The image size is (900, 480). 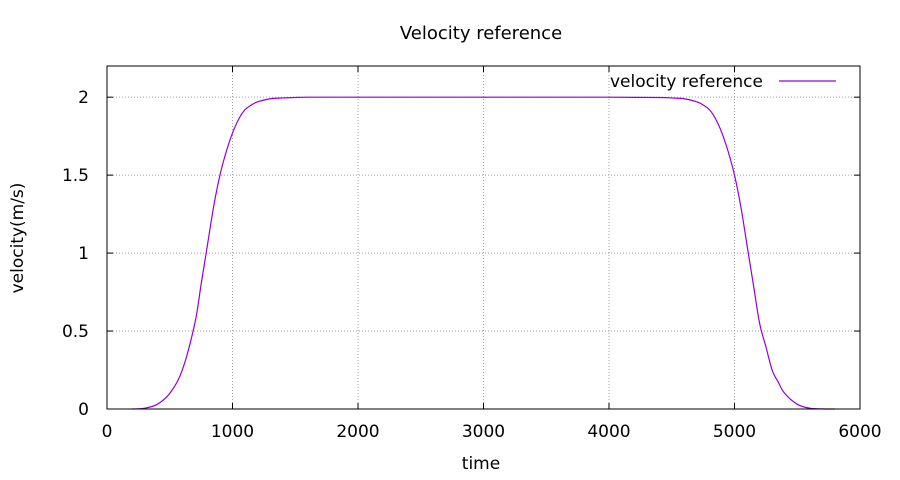 I want to click on x-axis-label: time, so click(x=481, y=464).